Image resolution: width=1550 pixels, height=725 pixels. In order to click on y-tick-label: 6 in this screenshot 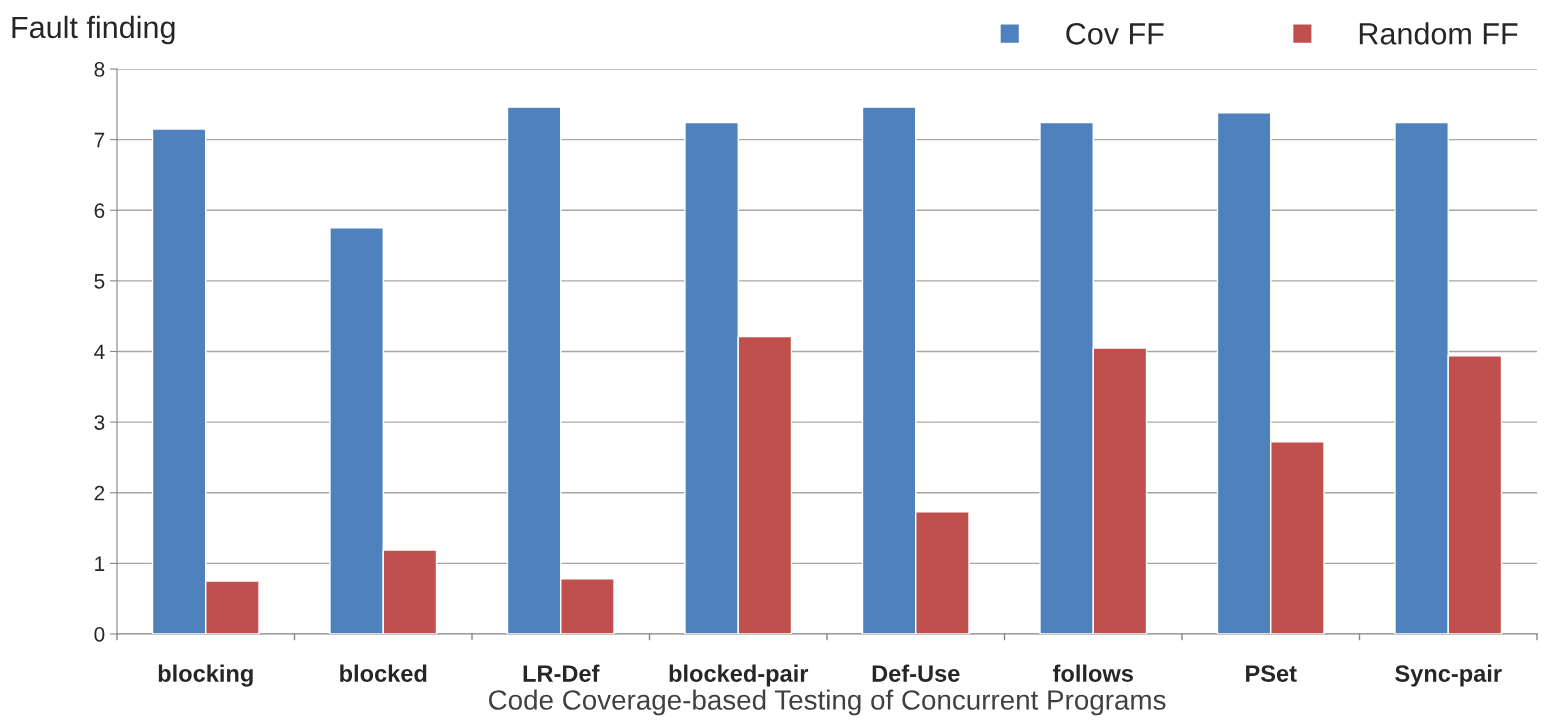, I will do `click(99, 210)`.